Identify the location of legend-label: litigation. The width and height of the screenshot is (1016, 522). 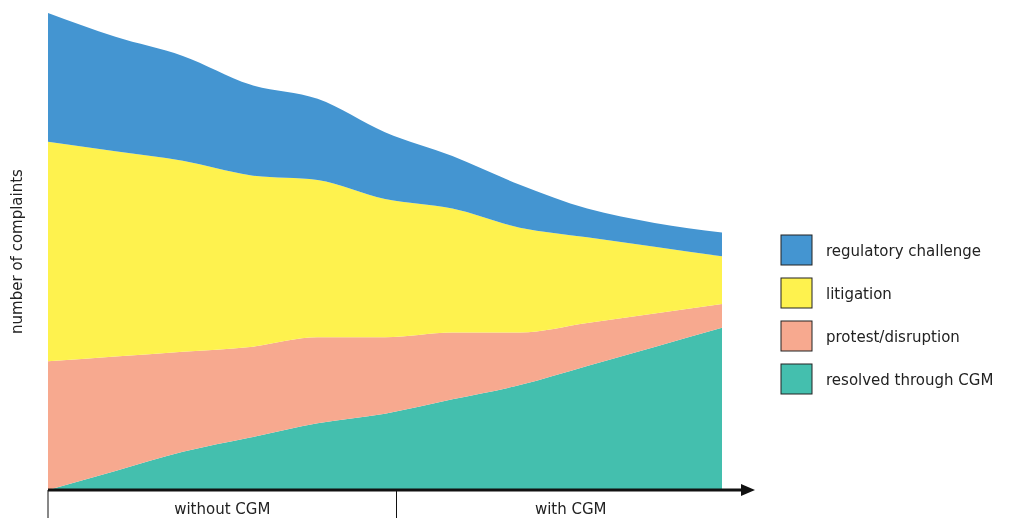
(859, 294).